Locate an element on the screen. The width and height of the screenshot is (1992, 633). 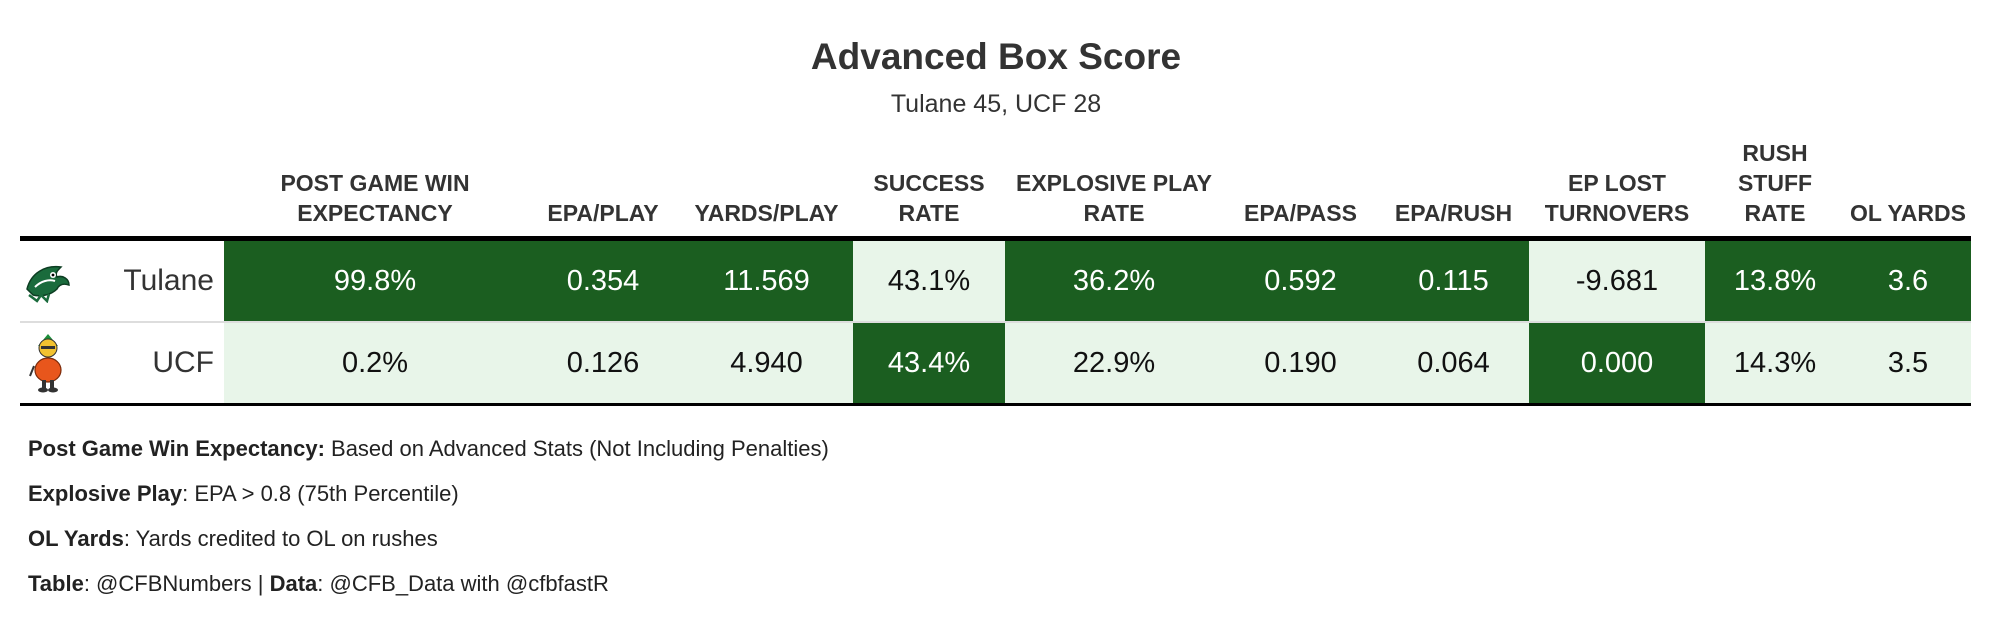
header-explosive-play-rate: EXPLOSIVE PLAY RATE is located at coordinates (1114, 189).